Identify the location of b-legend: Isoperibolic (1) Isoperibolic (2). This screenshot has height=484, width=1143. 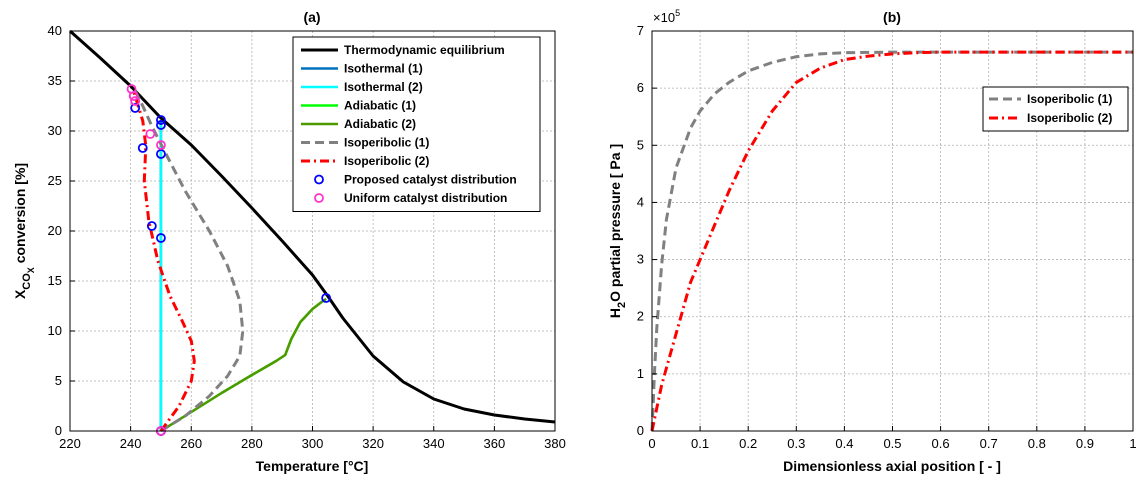
(1055, 109).